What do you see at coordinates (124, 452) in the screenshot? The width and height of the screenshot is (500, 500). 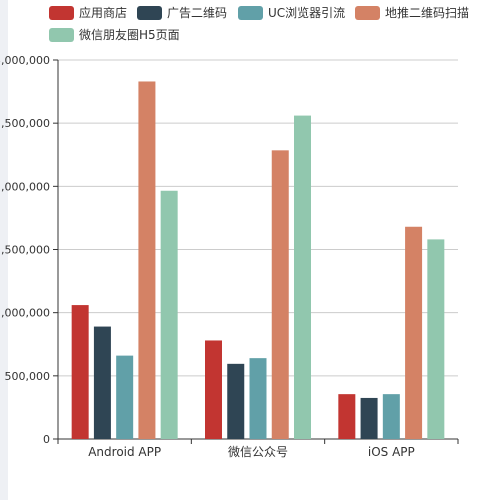 I see `x-tick-label: Android APP` at bounding box center [124, 452].